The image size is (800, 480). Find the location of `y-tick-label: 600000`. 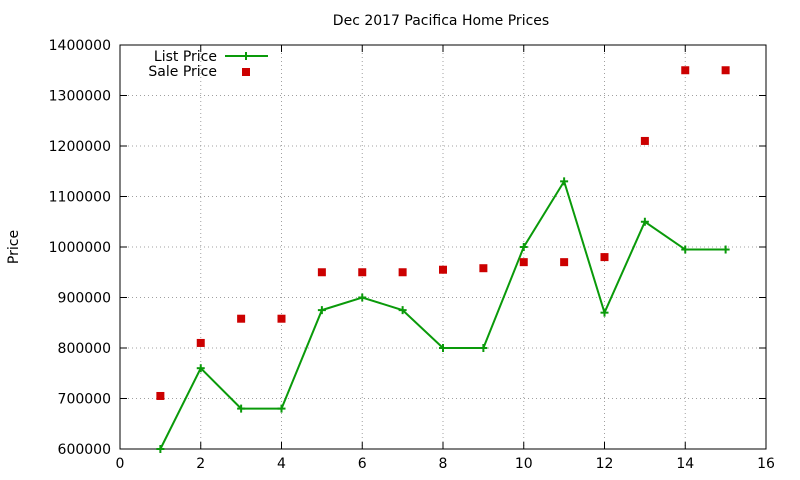

y-tick-label: 600000 is located at coordinates (84, 450).